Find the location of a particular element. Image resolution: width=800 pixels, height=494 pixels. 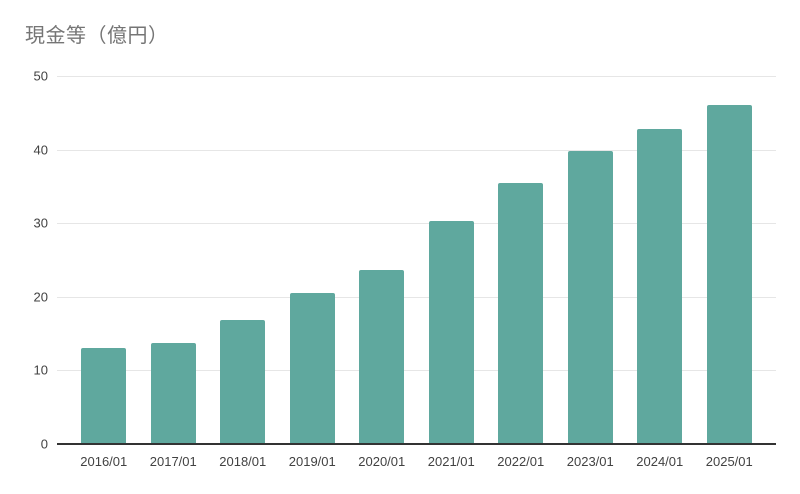

x-tick-label: 2024/01 is located at coordinates (660, 461).